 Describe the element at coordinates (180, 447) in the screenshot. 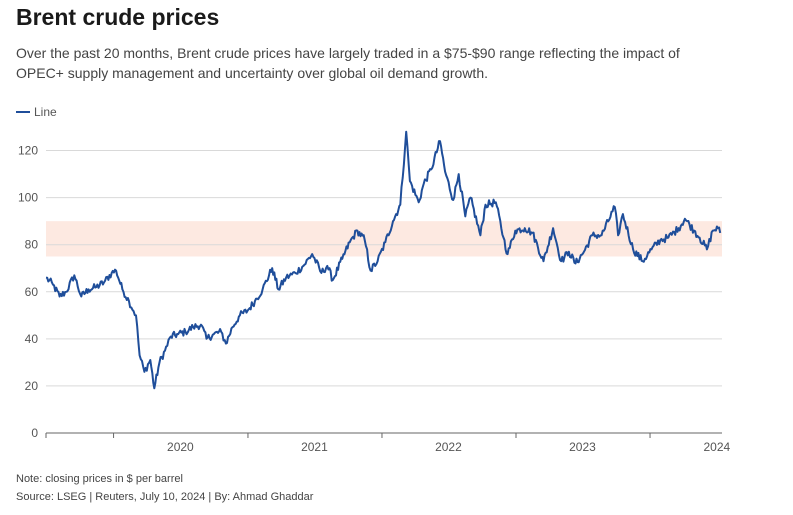

I see `x-tick-label: 2020` at that location.